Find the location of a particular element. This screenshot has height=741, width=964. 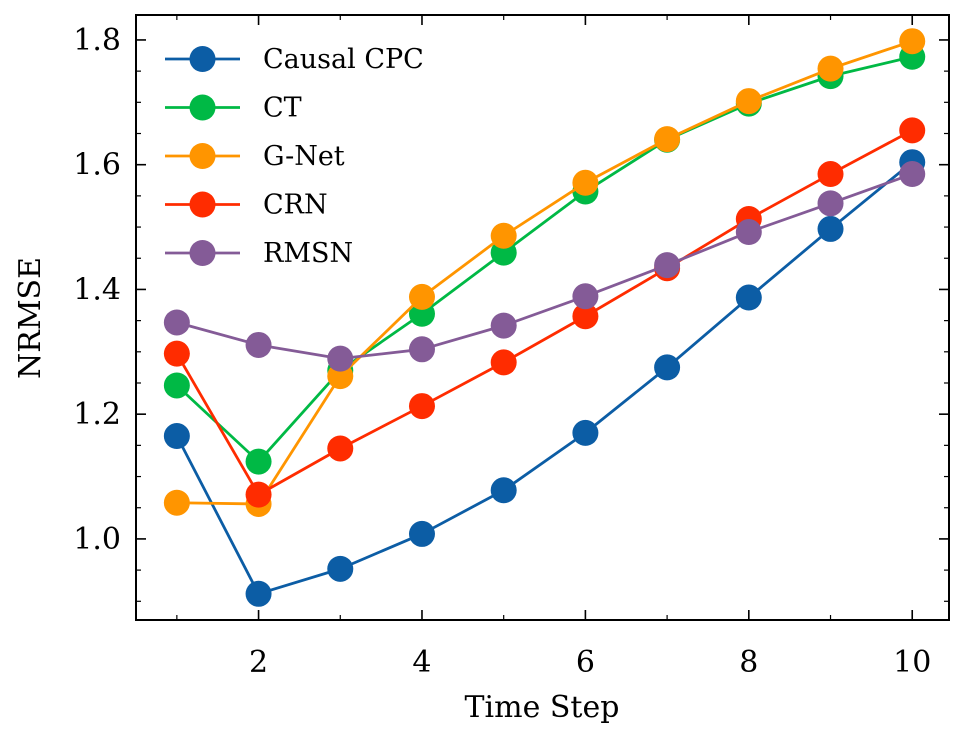

legend-item: CRN is located at coordinates (246, 205).